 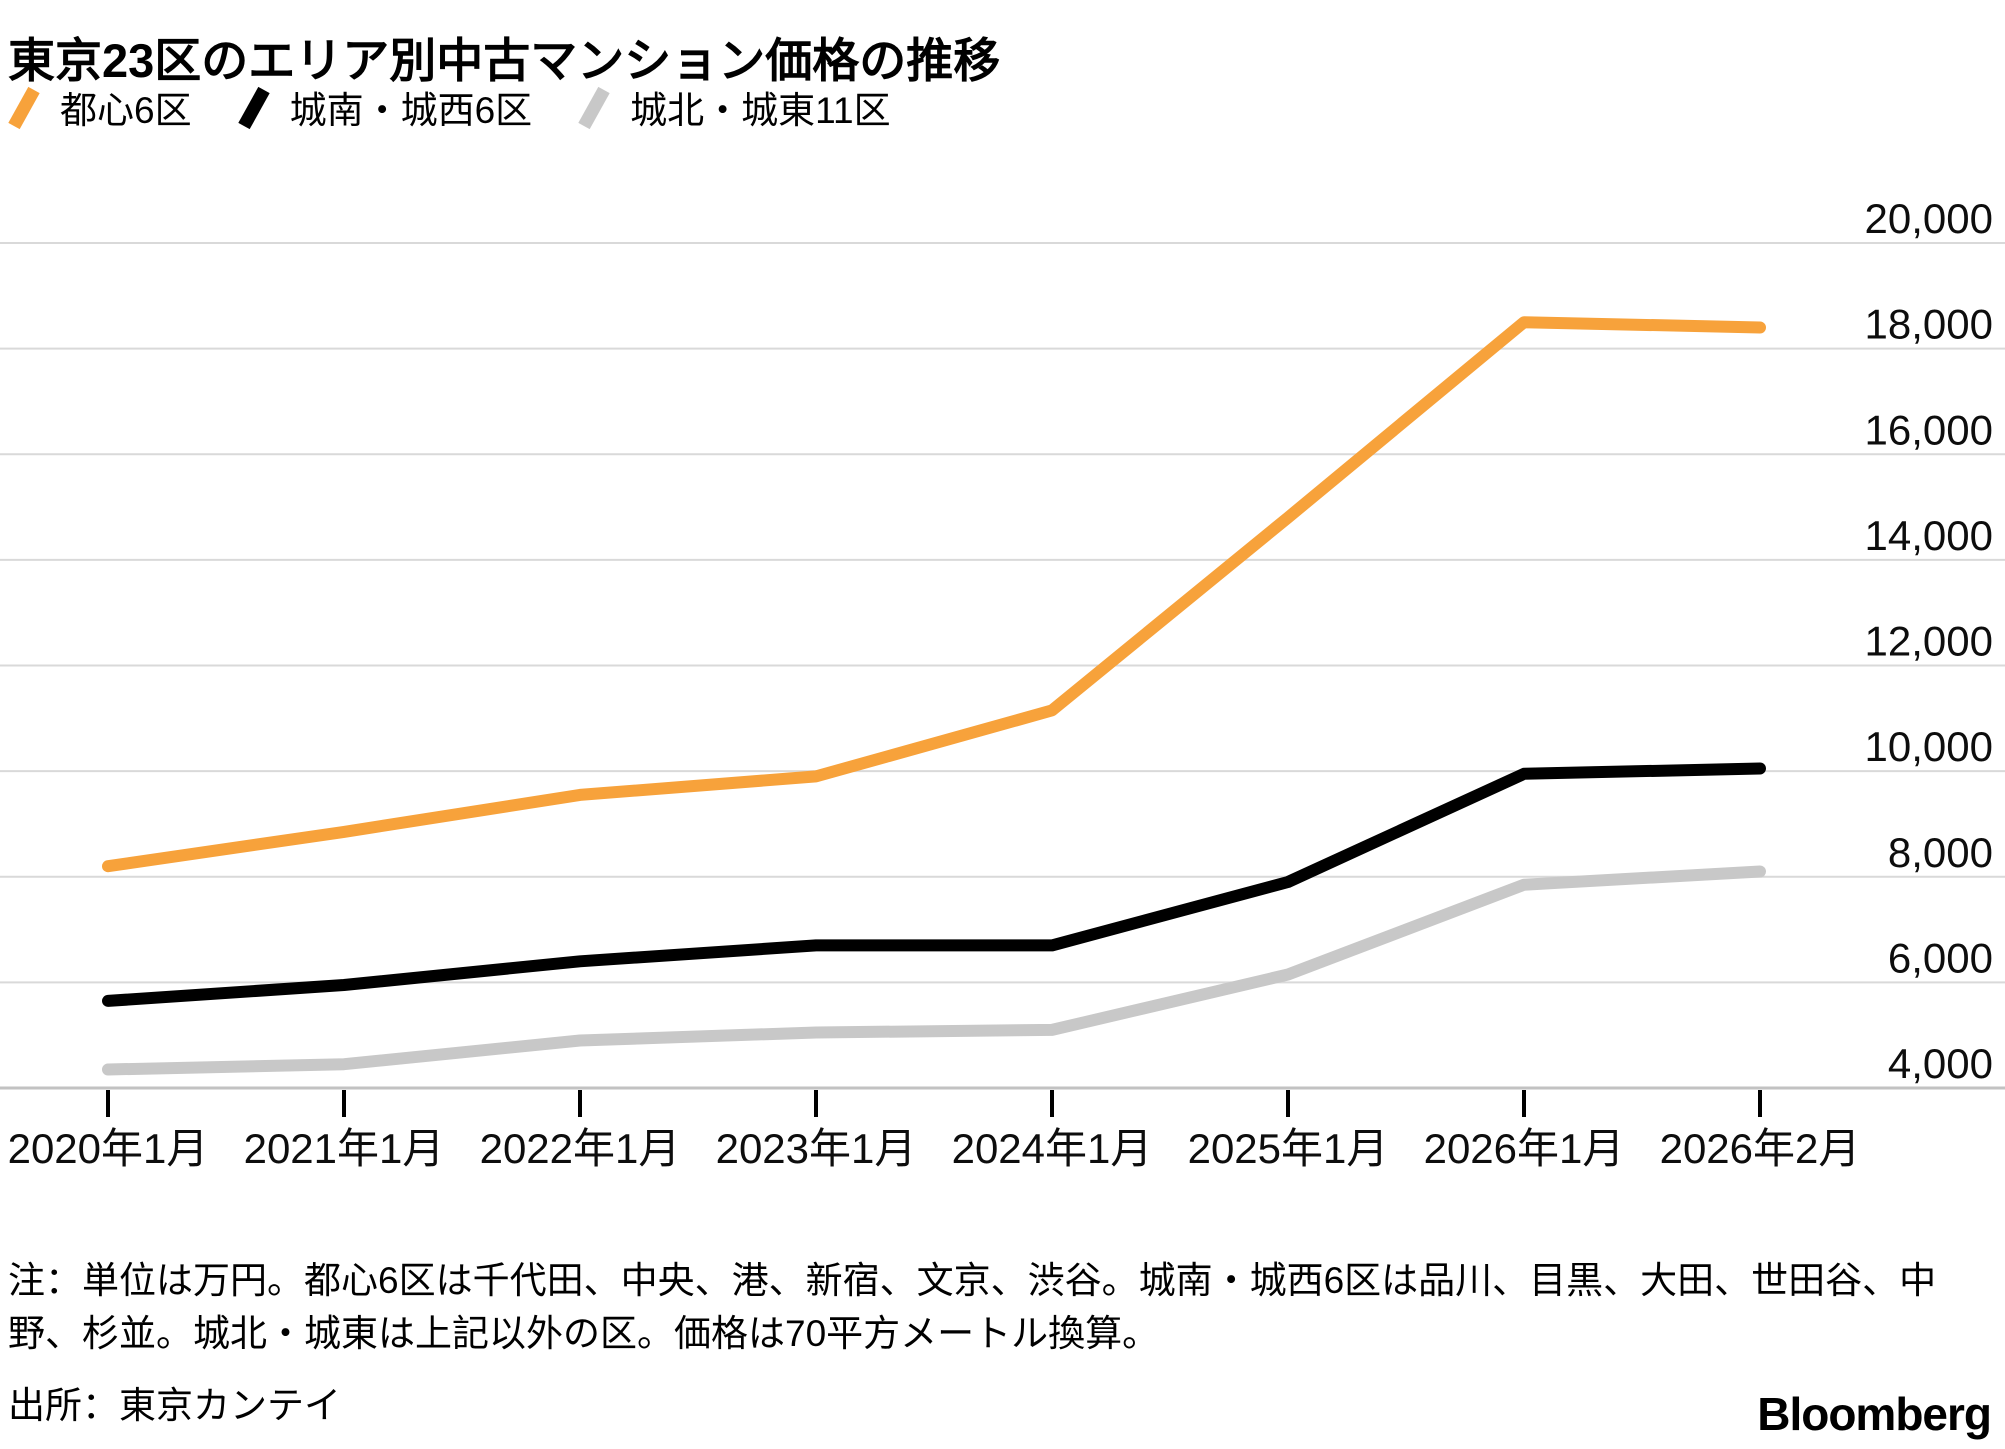 What do you see at coordinates (934, 970) in the screenshot?
I see `series-line-城北・城東11区` at bounding box center [934, 970].